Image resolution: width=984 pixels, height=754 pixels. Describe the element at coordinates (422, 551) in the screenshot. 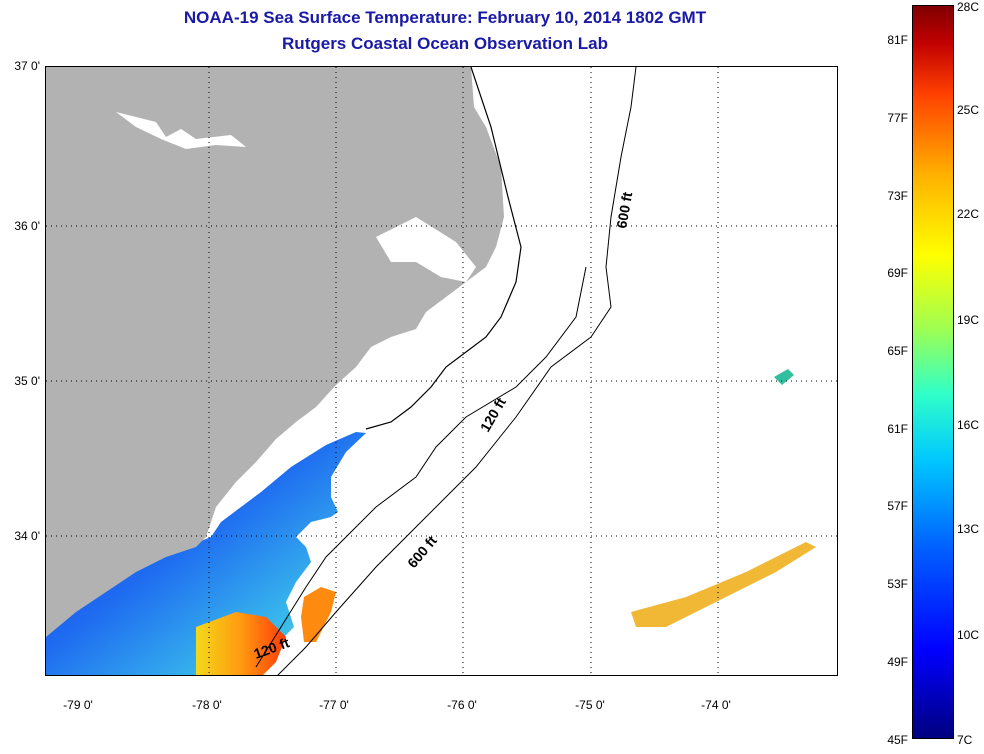

I see `contour-label-600ft-south: 600 ft` at that location.